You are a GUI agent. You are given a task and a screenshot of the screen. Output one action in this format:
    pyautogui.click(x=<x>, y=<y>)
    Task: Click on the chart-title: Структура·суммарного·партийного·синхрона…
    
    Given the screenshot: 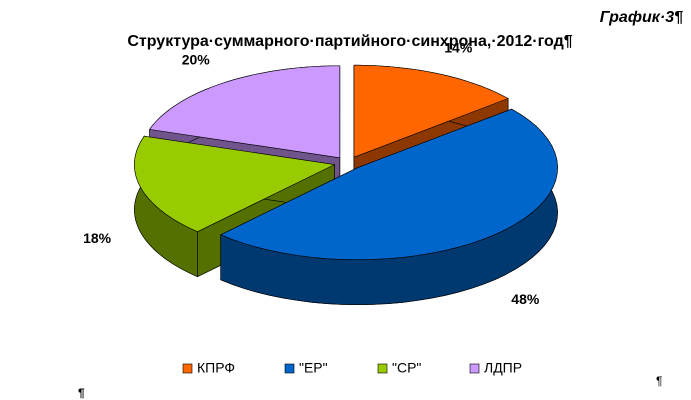 What is the action you would take?
    pyautogui.click(x=349, y=41)
    